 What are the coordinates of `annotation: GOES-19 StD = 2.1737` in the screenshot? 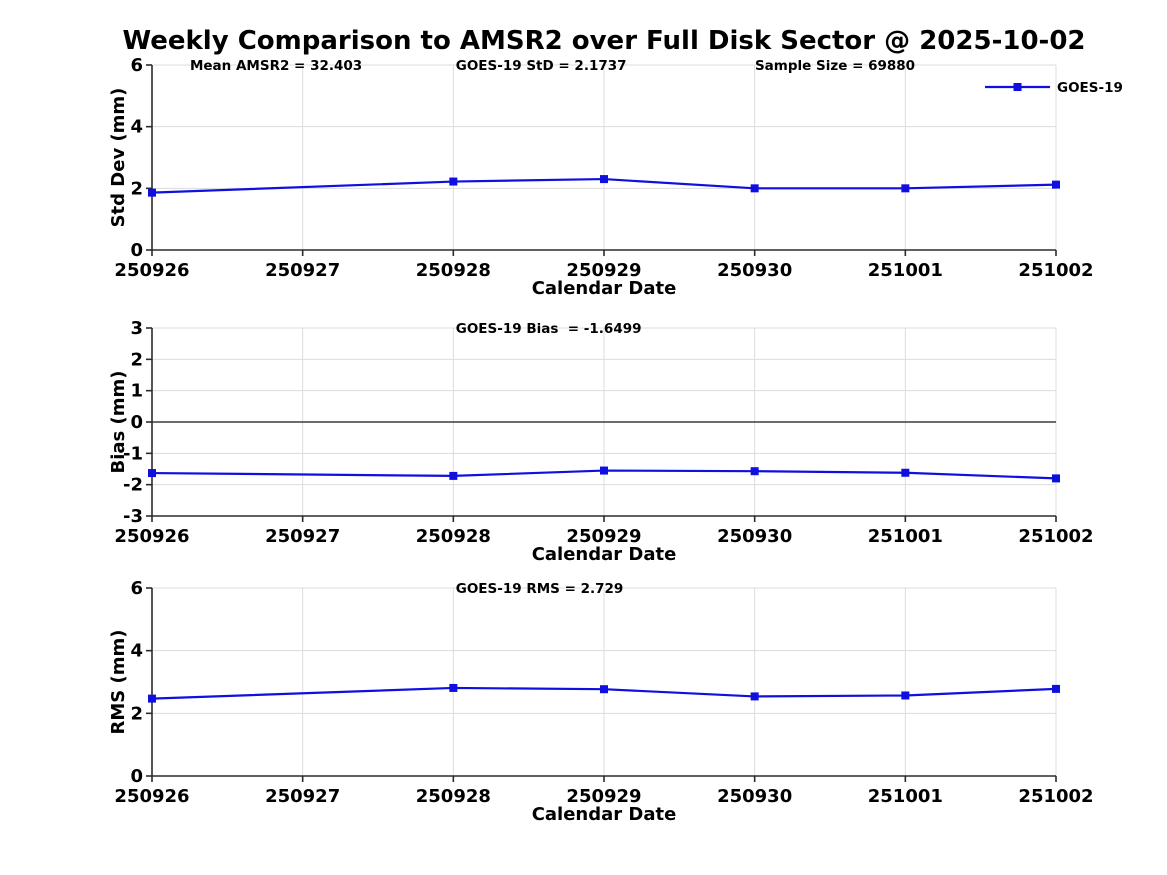 It's located at (541, 66).